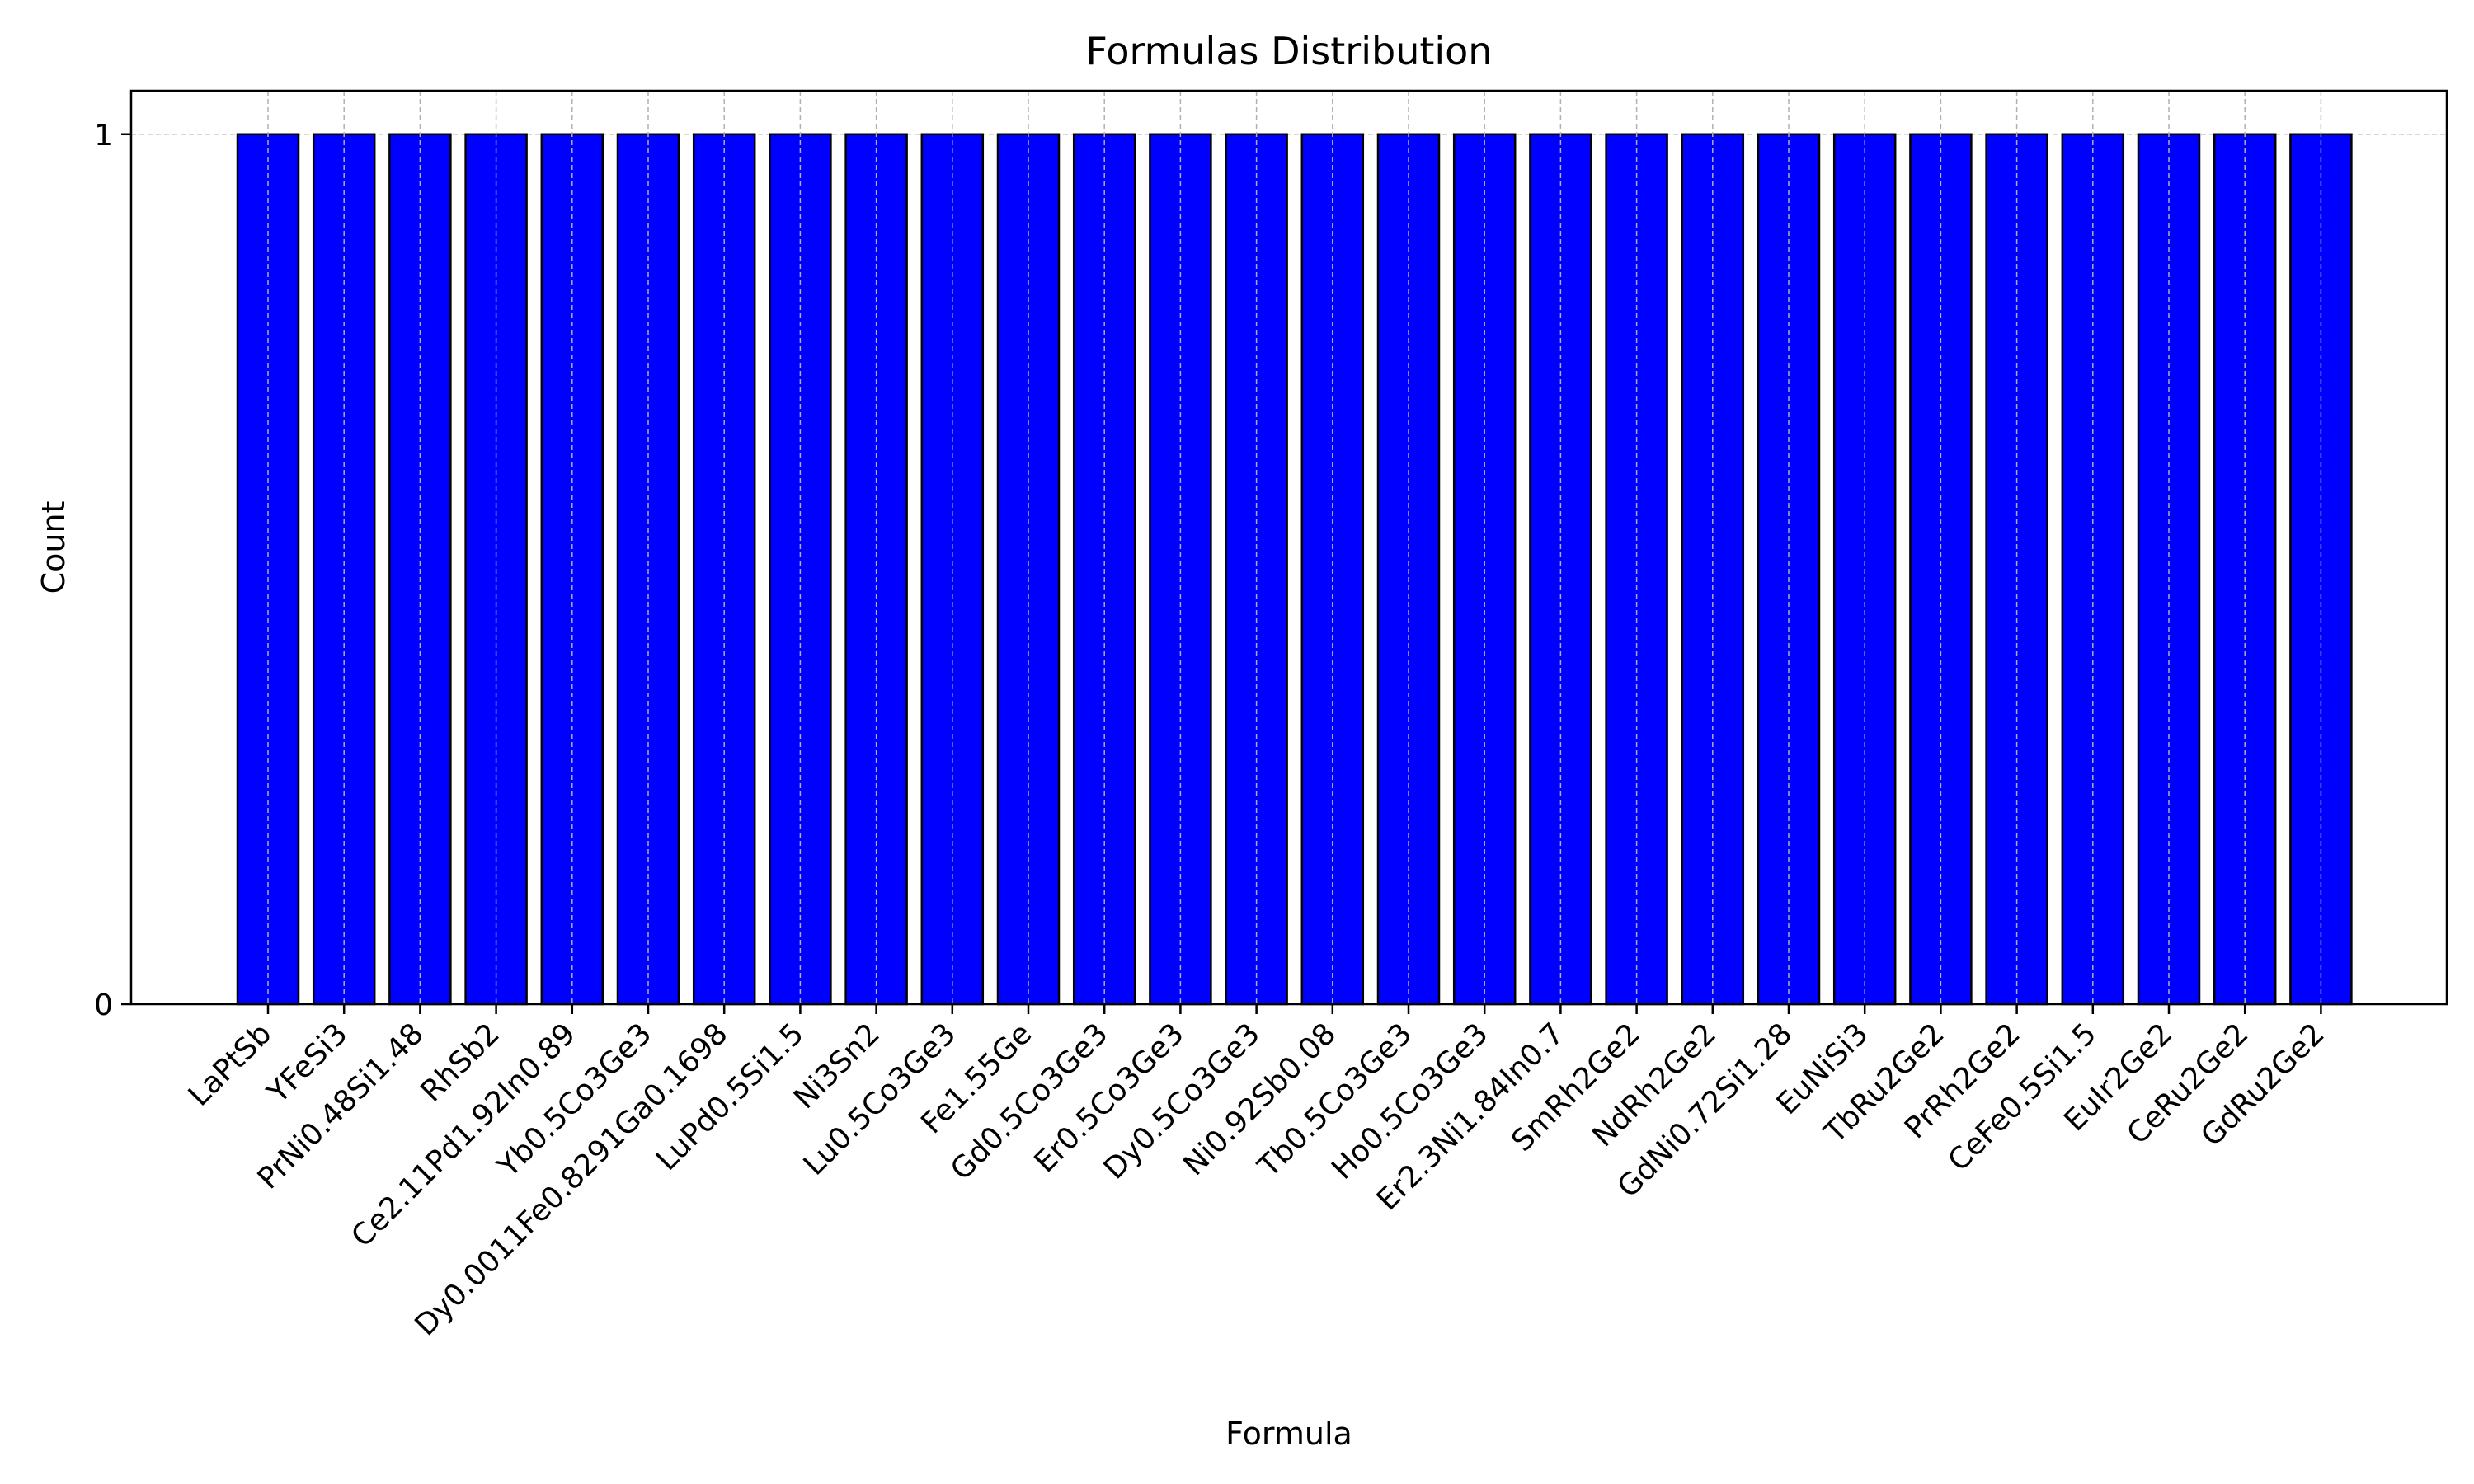 The width and height of the screenshot is (2474, 1484). I want to click on chart-title: Formulas Distribution, so click(1289, 51).